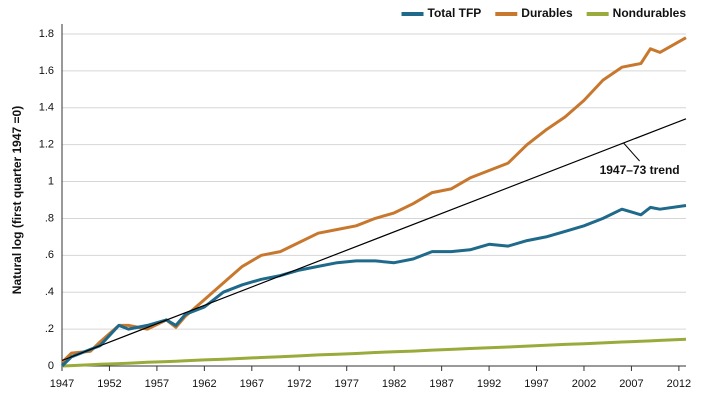 Image resolution: width=704 pixels, height=402 pixels. I want to click on legend-label: Total TFP, so click(455, 13).